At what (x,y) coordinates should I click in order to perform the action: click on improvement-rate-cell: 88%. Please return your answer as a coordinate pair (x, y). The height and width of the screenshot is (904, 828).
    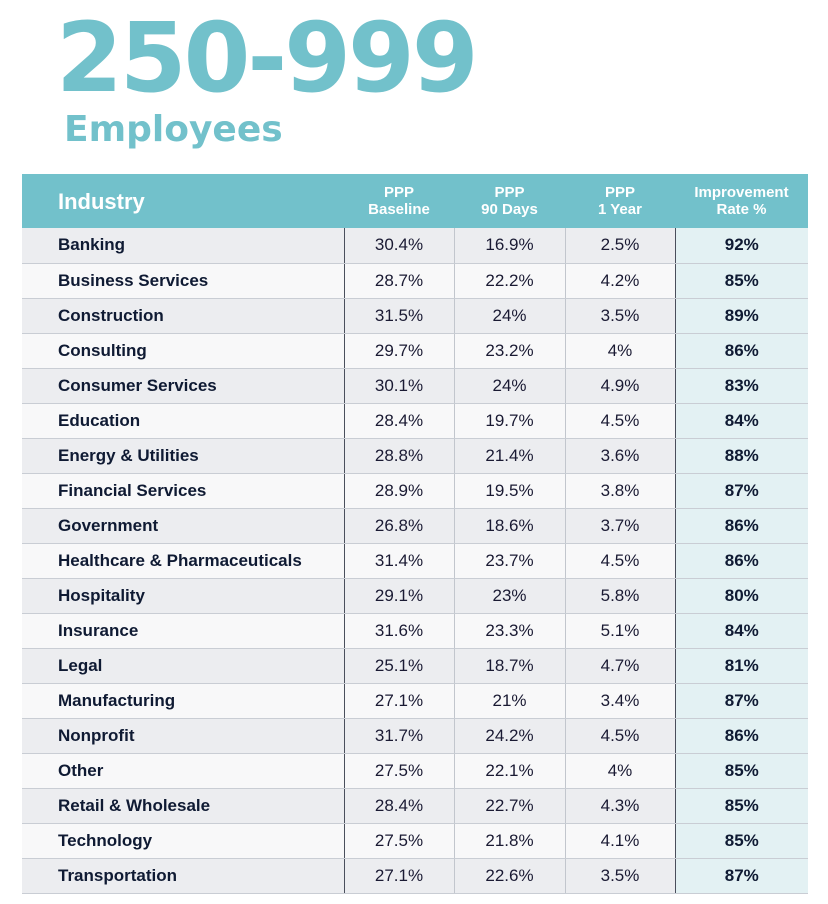
    Looking at the image, I should click on (741, 456).